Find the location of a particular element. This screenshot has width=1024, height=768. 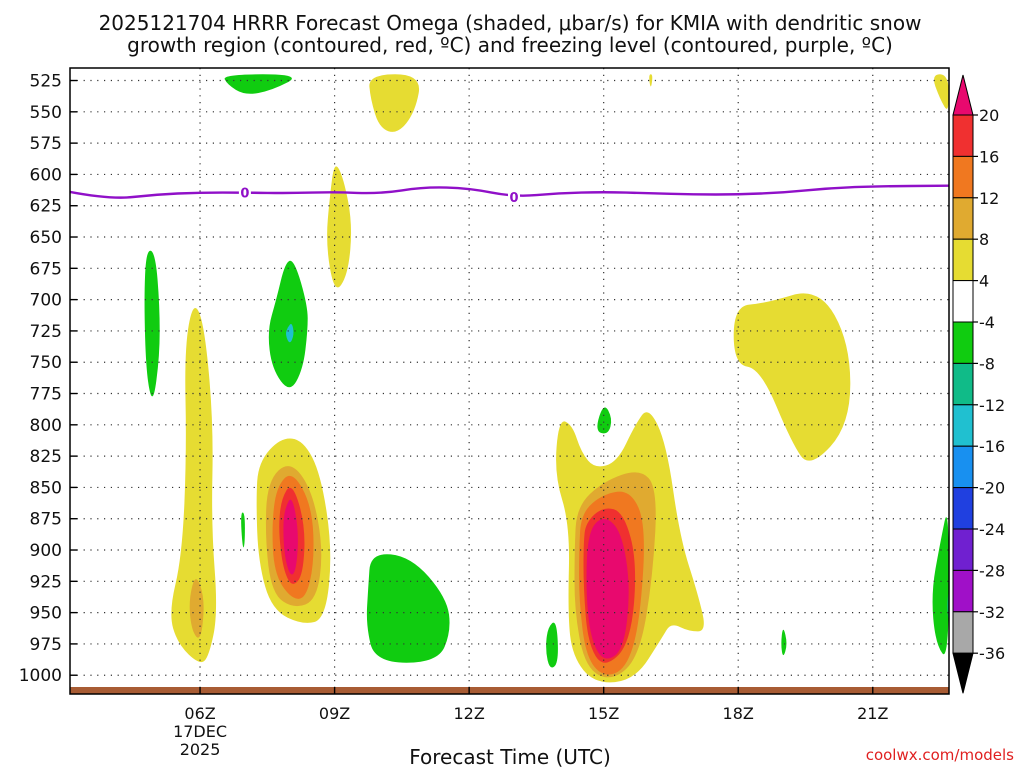

x-tick-label: 21Z is located at coordinates (872, 713).